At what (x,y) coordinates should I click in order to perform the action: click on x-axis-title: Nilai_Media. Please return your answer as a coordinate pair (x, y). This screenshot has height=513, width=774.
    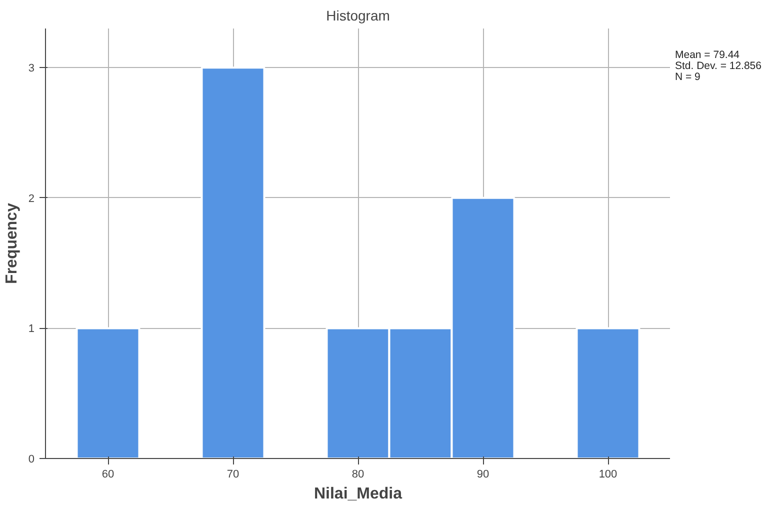
    Looking at the image, I should click on (358, 494).